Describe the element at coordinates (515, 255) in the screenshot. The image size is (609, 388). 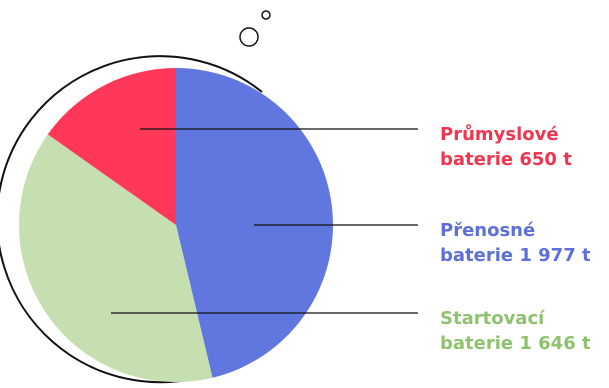
I see `slice-label-prenosne-value: baterie 1 977 t` at that location.